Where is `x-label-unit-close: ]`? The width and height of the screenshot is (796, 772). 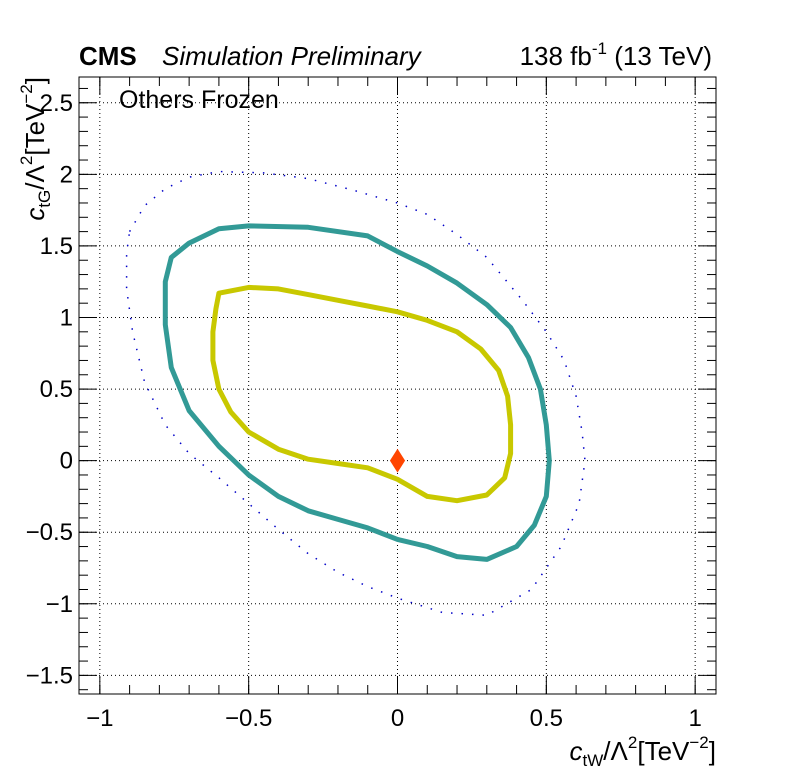 x-label-unit-close: ] is located at coordinates (712, 751).